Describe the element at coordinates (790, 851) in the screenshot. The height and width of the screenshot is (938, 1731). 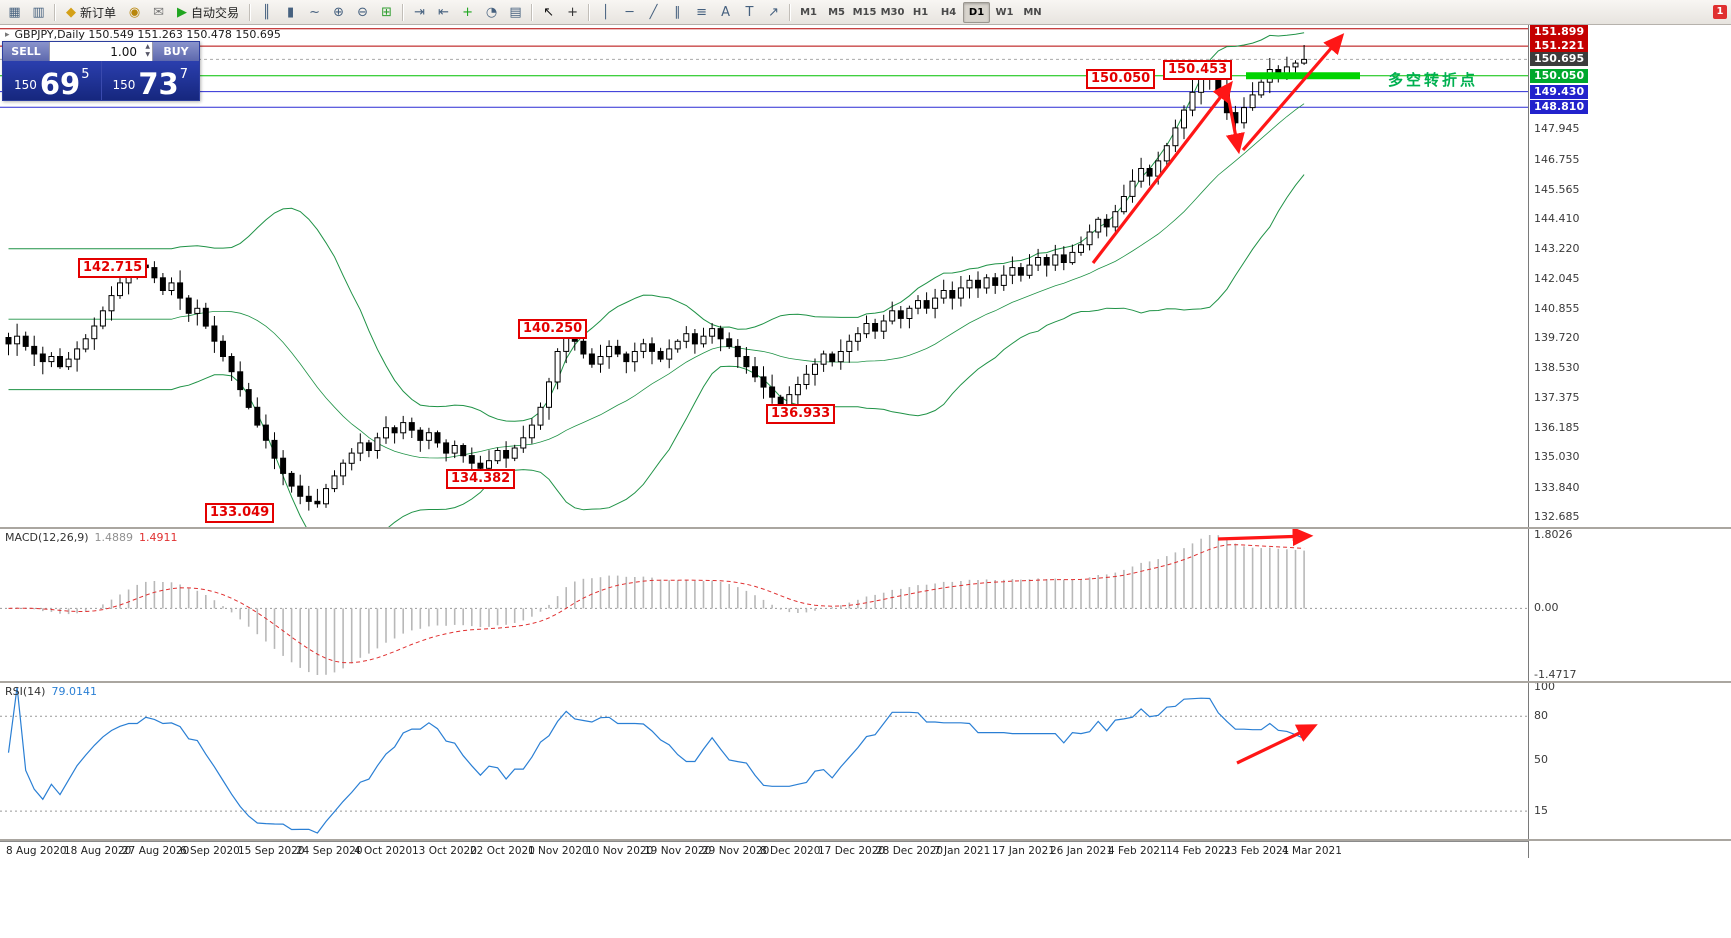
I see `time-axis-label: 8 Dec 2020` at that location.